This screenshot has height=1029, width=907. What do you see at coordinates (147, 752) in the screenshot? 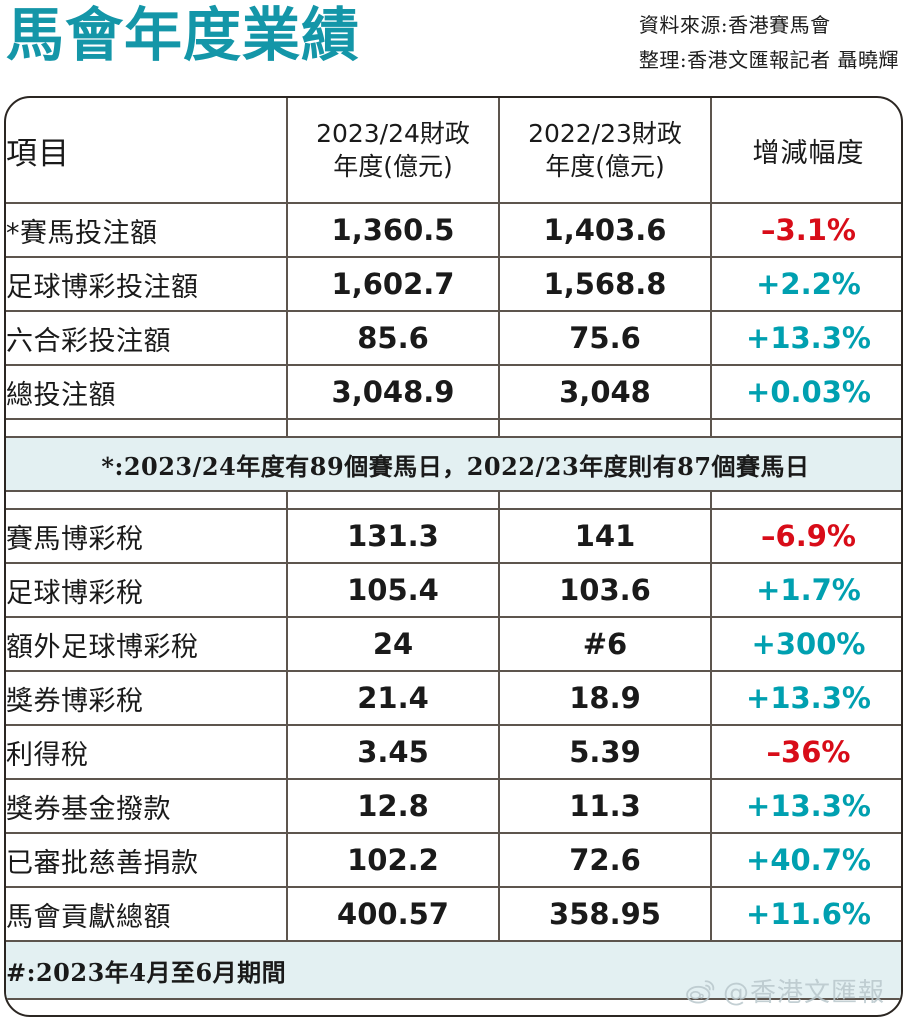
I see `row-label: 利得稅` at bounding box center [147, 752].